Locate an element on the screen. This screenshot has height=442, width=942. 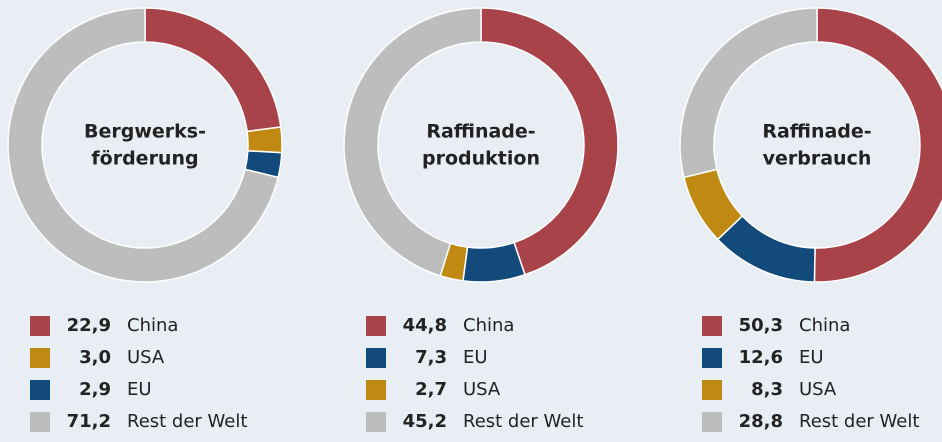
value-label: 44,8 is located at coordinates (425, 325).